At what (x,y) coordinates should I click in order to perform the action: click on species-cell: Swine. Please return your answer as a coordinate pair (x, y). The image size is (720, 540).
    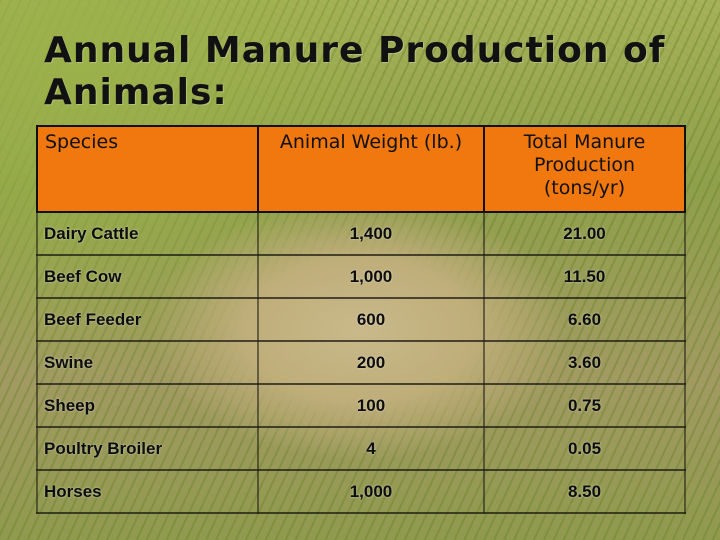
    Looking at the image, I should click on (147, 363).